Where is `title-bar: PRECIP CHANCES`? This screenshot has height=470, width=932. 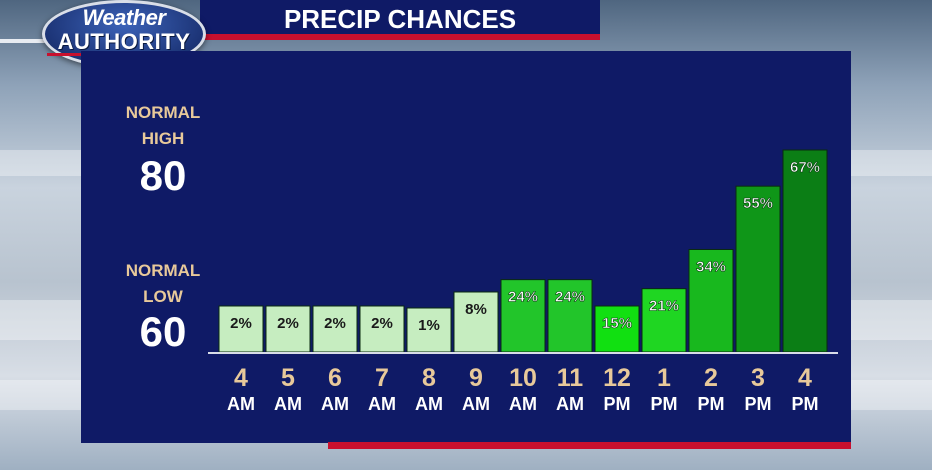
title-bar: PRECIP CHANCES is located at coordinates (400, 20).